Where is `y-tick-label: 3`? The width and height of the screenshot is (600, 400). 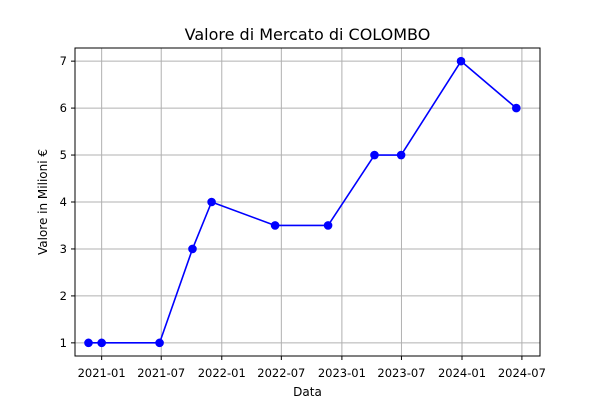 y-tick-label: 3 is located at coordinates (63, 249).